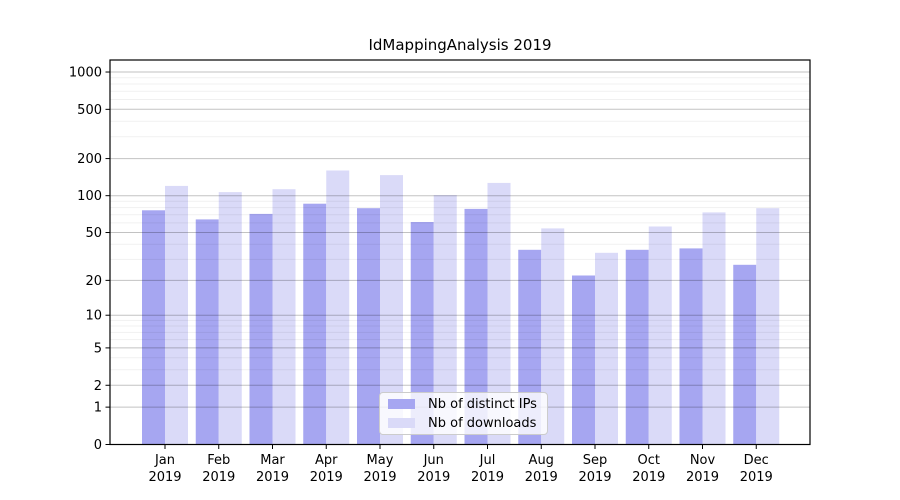 The image size is (900, 500). What do you see at coordinates (541, 469) in the screenshot?
I see `x-tick-label: Aug 2019` at bounding box center [541, 469].